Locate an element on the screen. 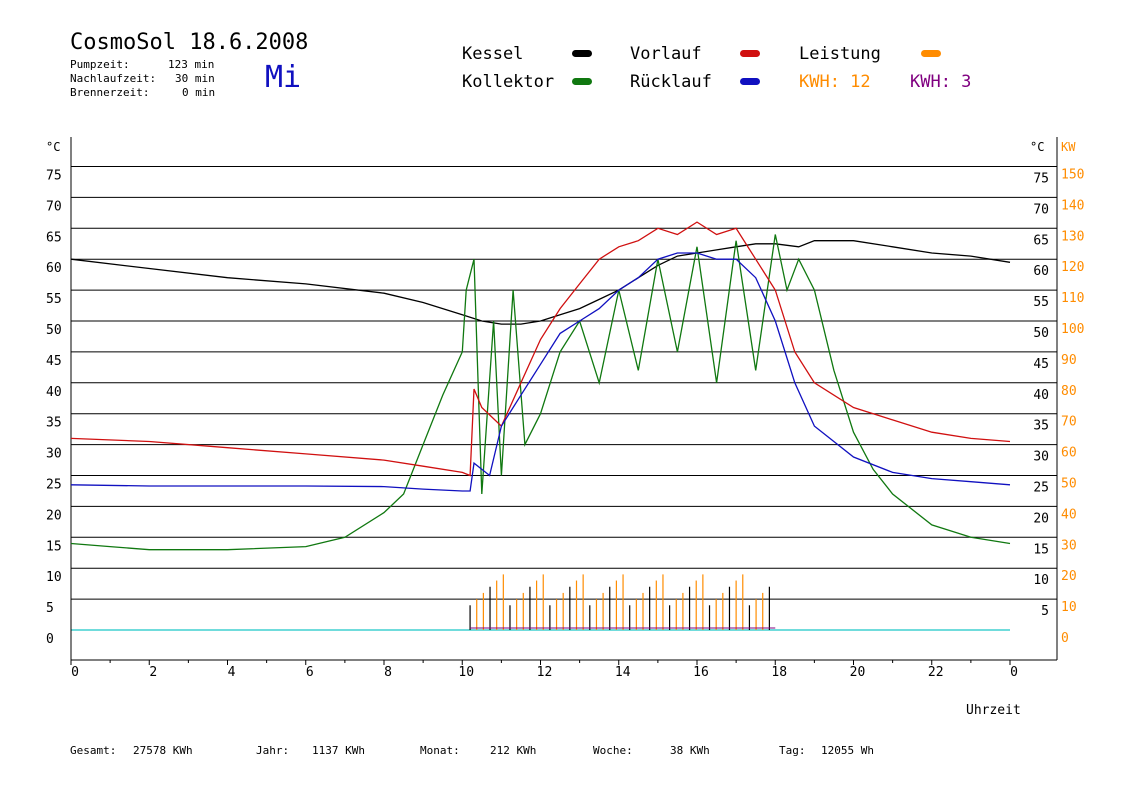 This screenshot has height=812, width=1148. y-tick-label-left: 15 is located at coordinates (54, 546).